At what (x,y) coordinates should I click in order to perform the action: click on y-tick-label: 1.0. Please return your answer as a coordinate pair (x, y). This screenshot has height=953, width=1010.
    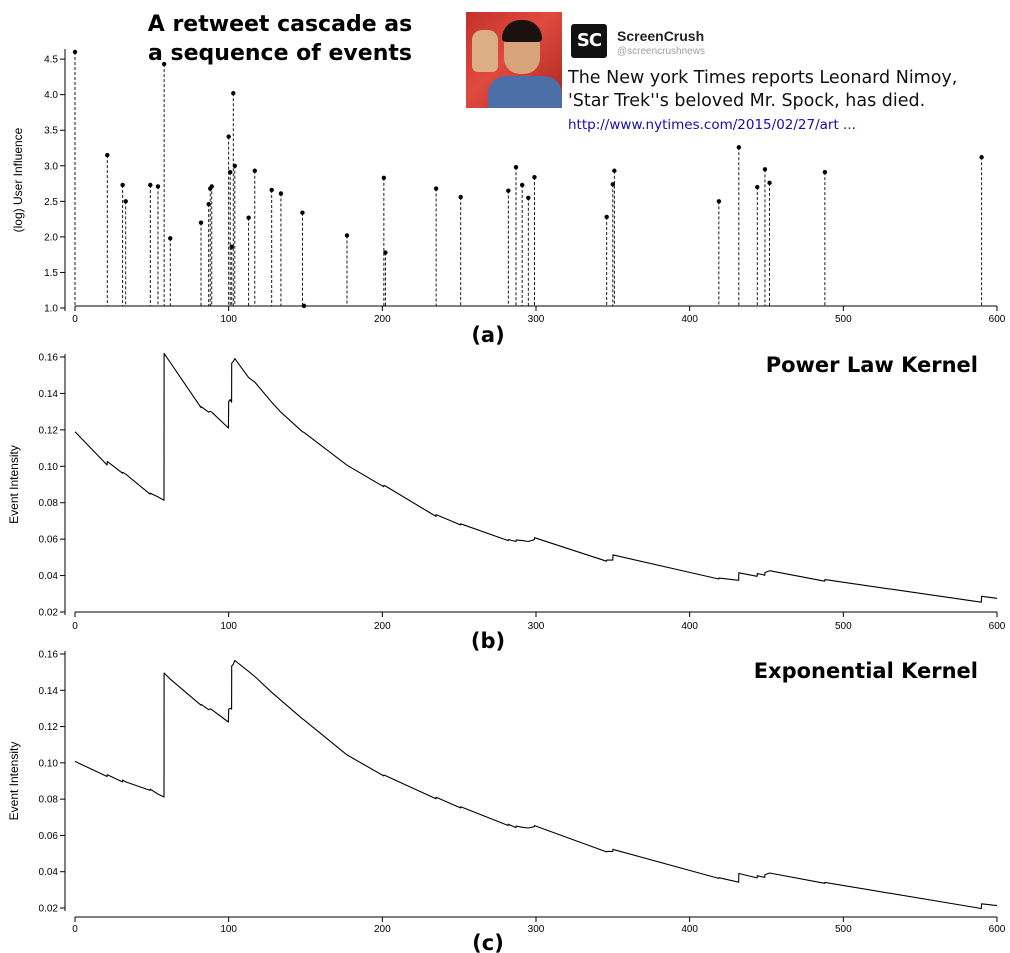
    Looking at the image, I should click on (51, 309).